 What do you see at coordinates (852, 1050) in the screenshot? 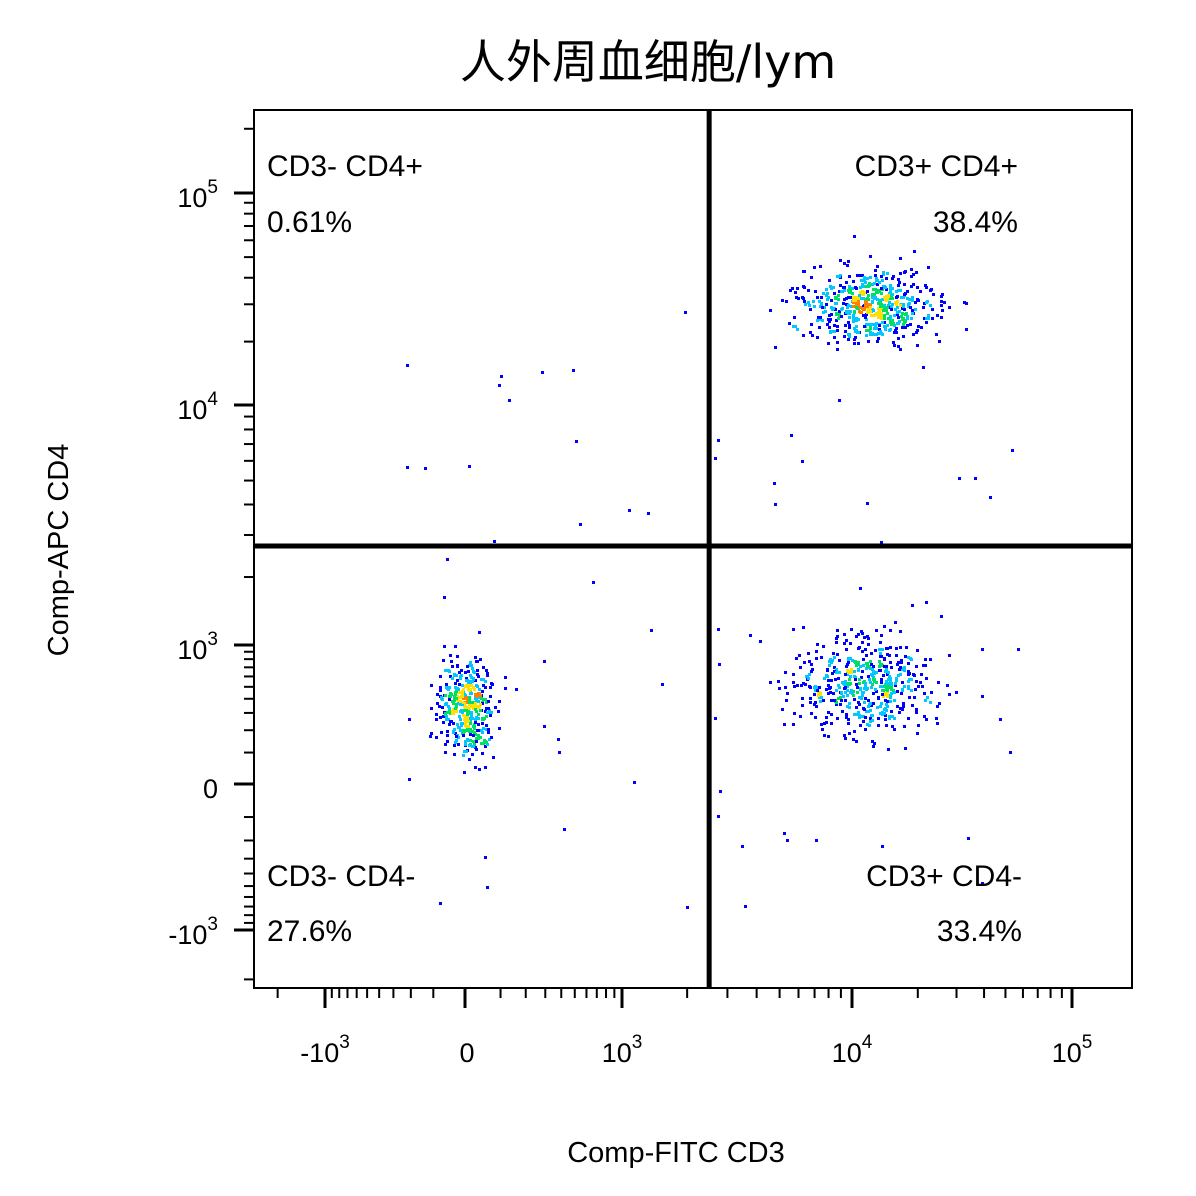
I see `x-tick-label: 10⁴` at bounding box center [852, 1050].